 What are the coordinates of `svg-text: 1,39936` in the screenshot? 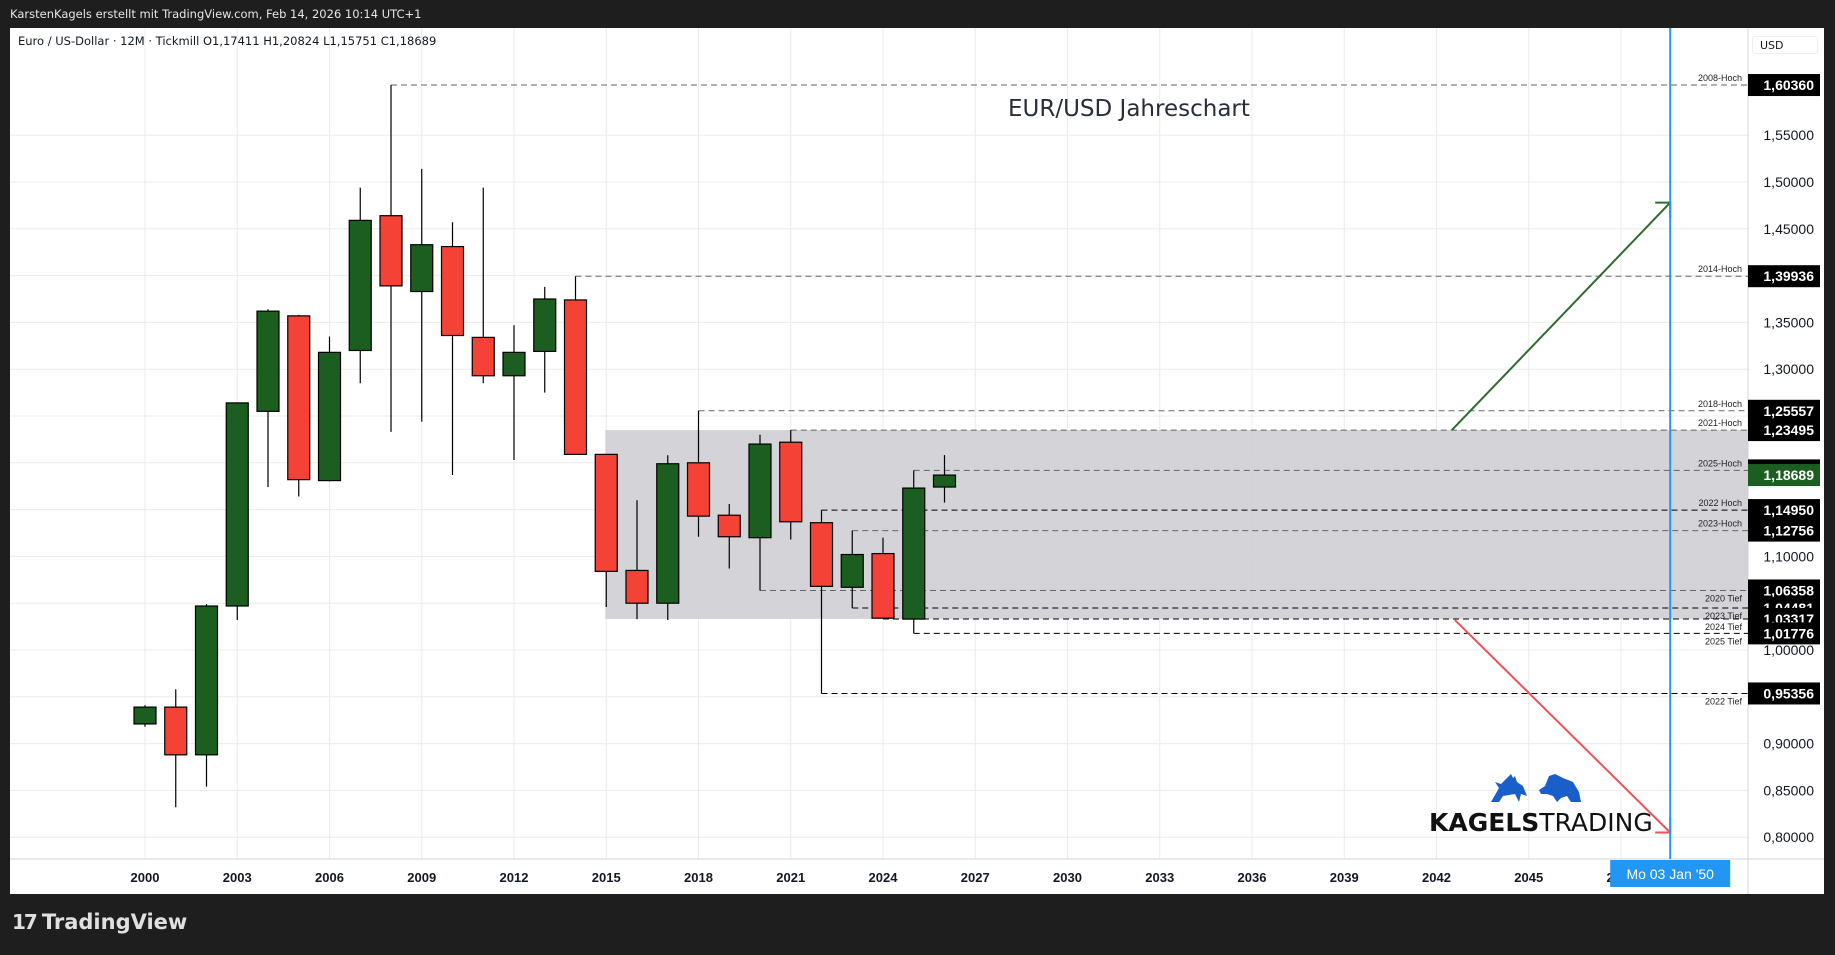 It's located at (1788, 276).